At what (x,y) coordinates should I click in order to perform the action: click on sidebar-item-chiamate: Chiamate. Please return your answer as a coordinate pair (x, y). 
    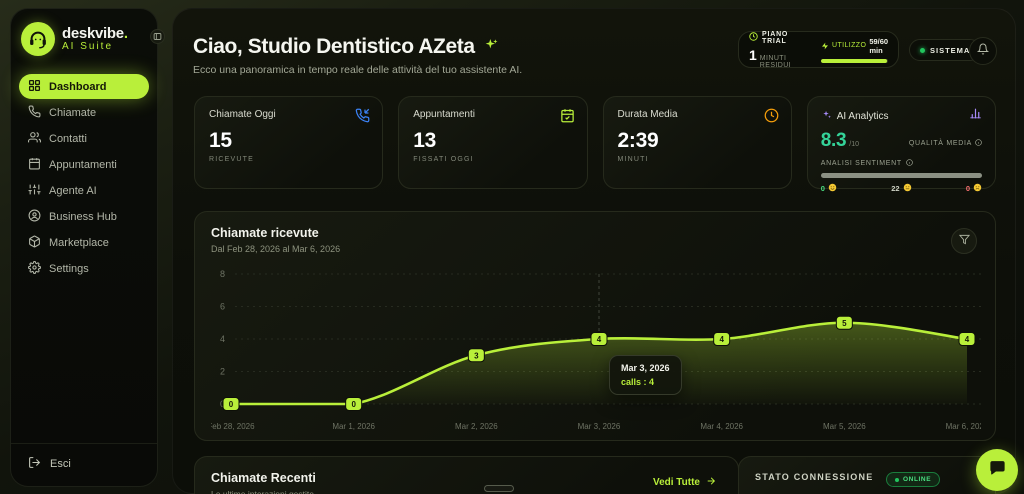
    Looking at the image, I should click on (84, 112).